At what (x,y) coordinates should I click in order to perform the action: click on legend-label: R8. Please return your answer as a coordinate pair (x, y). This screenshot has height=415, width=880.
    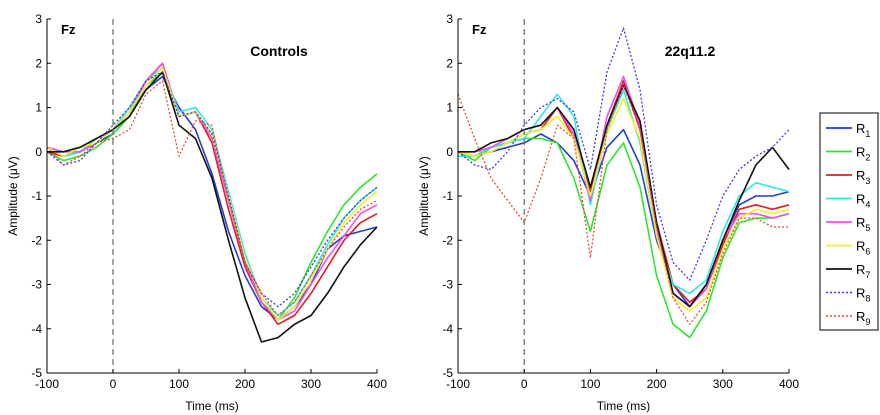
    Looking at the image, I should click on (863, 295).